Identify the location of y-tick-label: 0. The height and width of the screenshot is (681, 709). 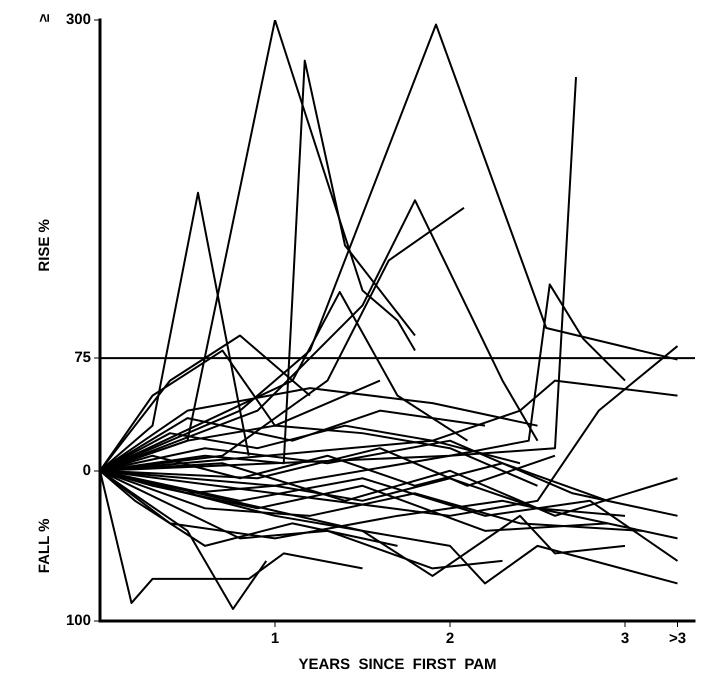
(86, 470).